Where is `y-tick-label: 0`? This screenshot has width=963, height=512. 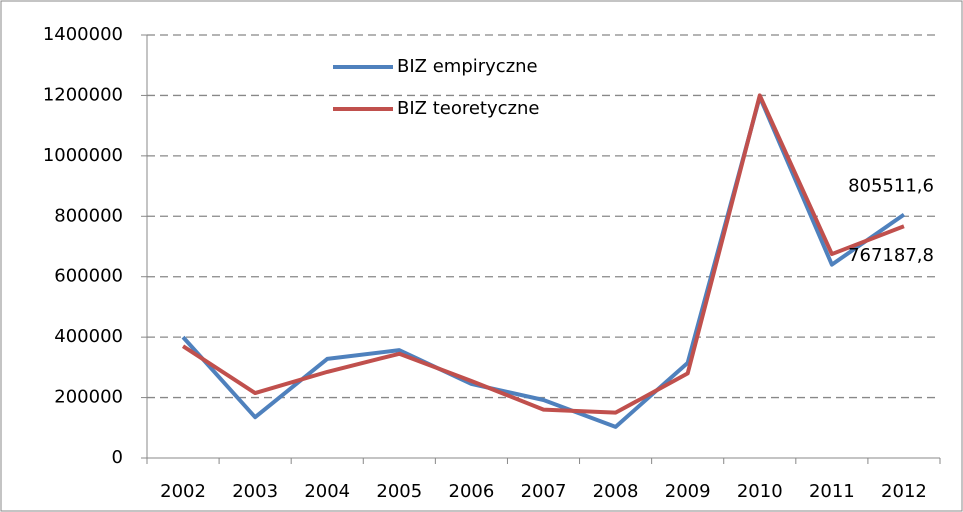 y-tick-label: 0 is located at coordinates (117, 457).